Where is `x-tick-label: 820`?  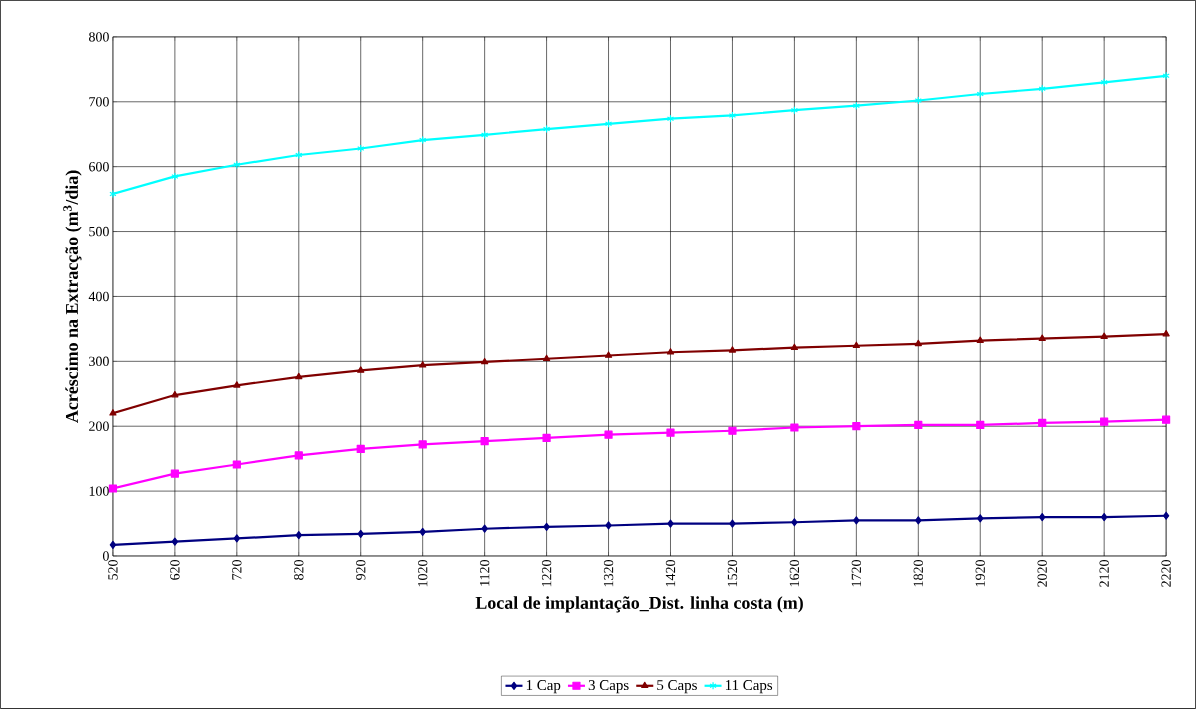 x-tick-label: 820 is located at coordinates (299, 570).